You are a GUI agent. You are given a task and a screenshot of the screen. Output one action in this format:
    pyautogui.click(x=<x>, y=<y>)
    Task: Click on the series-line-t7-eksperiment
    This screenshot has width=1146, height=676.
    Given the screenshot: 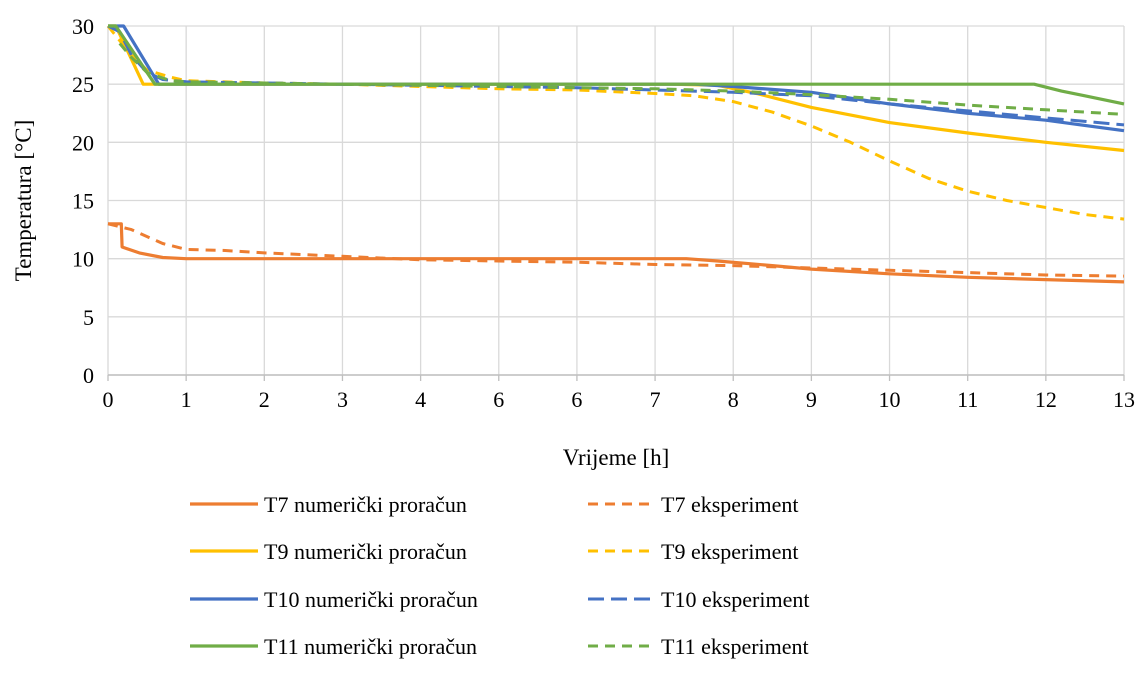 What is the action you would take?
    pyautogui.click(x=616, y=250)
    